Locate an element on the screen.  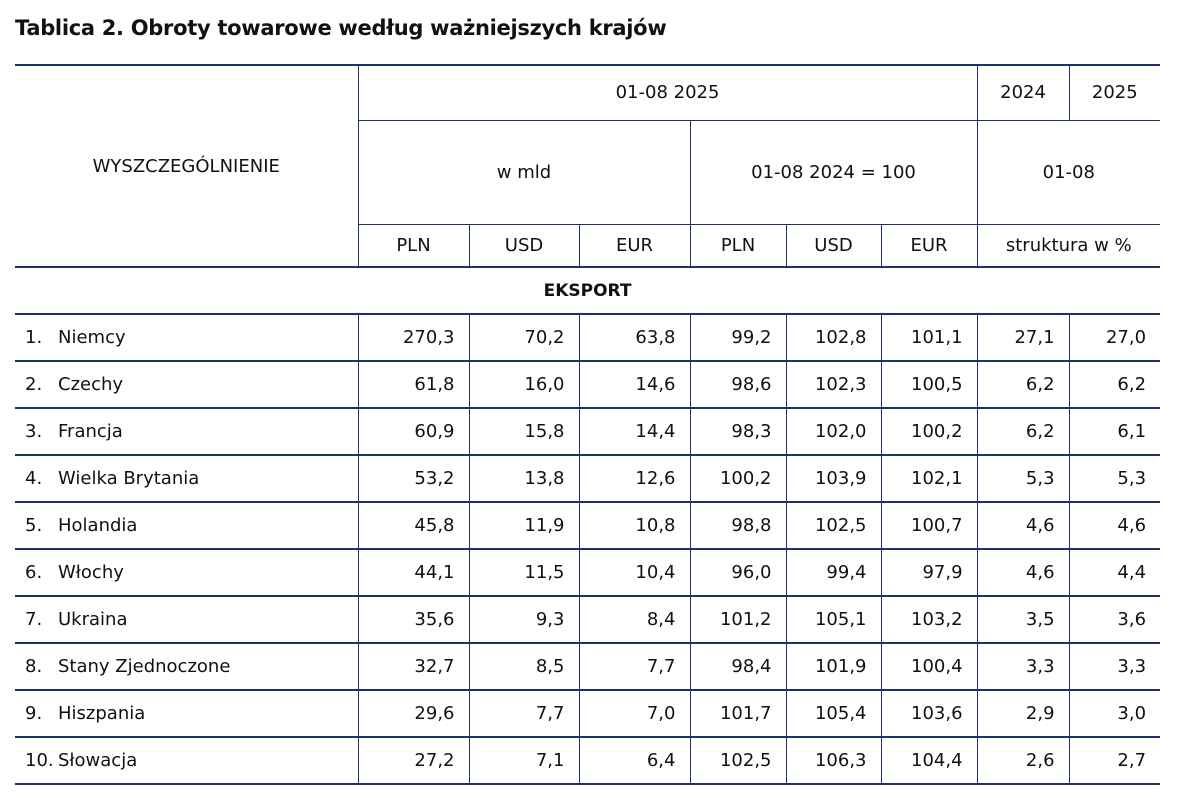
value-cell: 45,8 is located at coordinates (413, 525).